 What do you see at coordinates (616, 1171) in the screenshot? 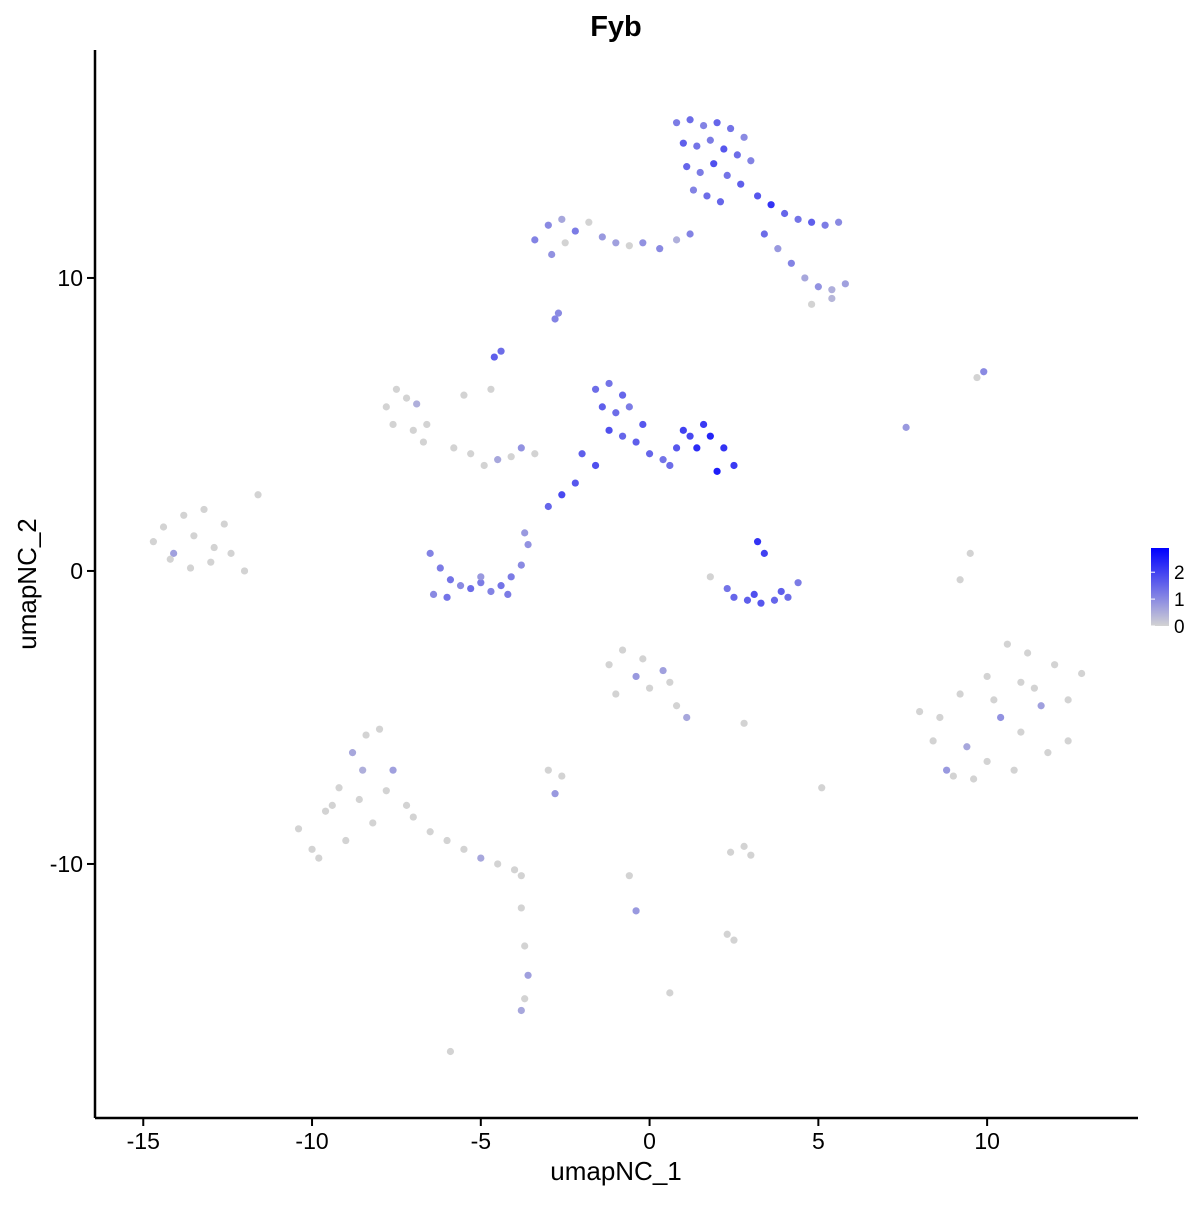
I see `x-axis-label: umapNC_1` at bounding box center [616, 1171].